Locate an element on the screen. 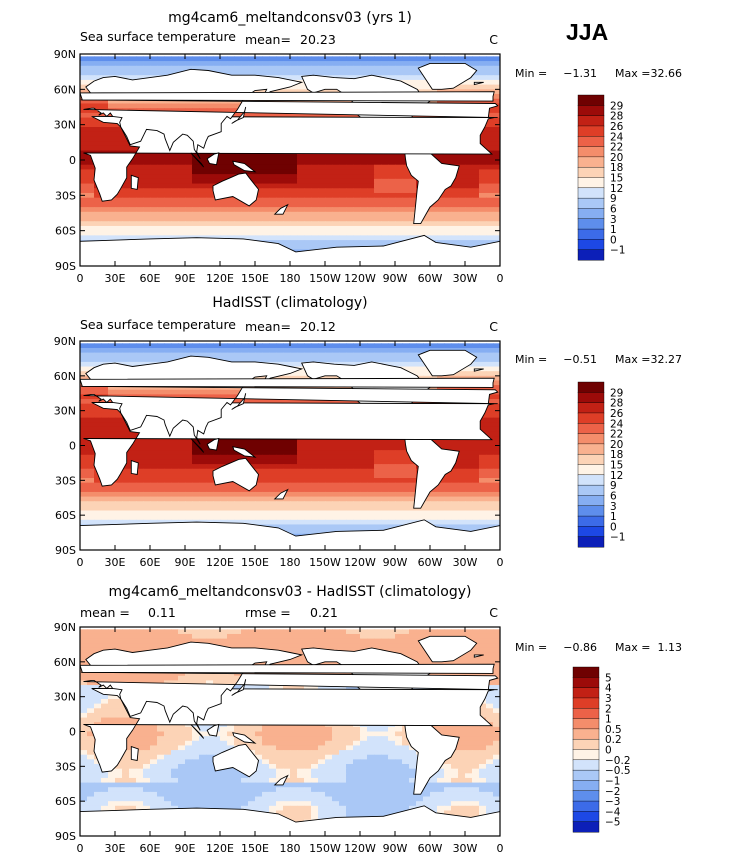 This screenshot has height=865, width=732. panel-title: mg4cam6_meltandconsv03 (yrs 1) is located at coordinates (290, 18).